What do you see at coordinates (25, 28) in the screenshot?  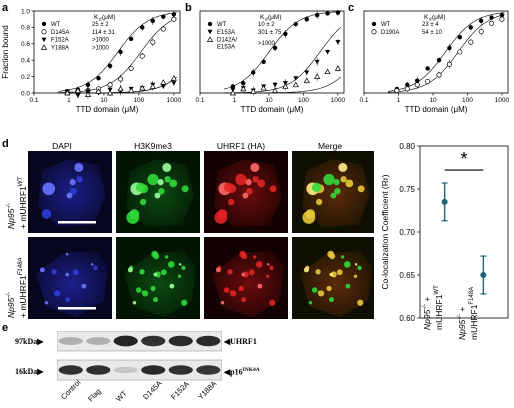 I see `y-tick-label-a: 0.8` at bounding box center [25, 28].